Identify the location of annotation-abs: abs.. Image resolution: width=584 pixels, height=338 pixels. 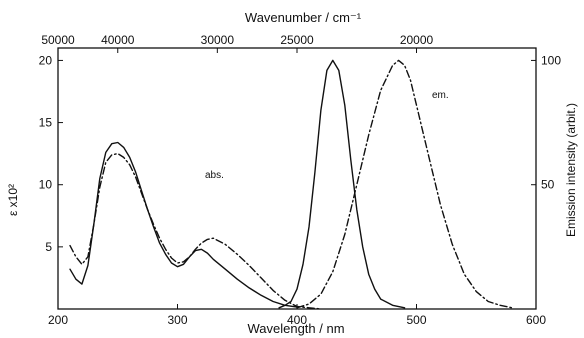
(214, 175).